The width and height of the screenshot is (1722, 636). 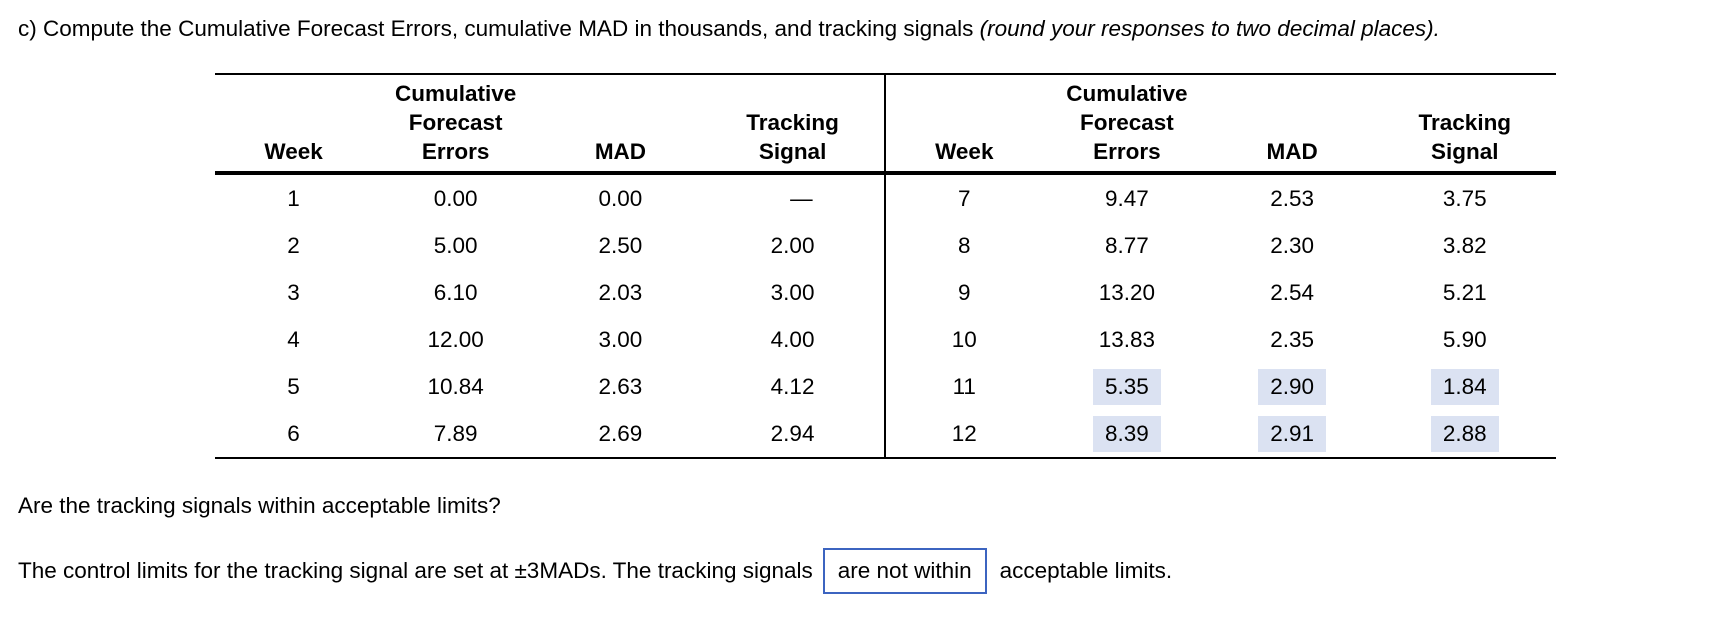 I want to click on mad-cell: 2.35, so click(x=1292, y=340).